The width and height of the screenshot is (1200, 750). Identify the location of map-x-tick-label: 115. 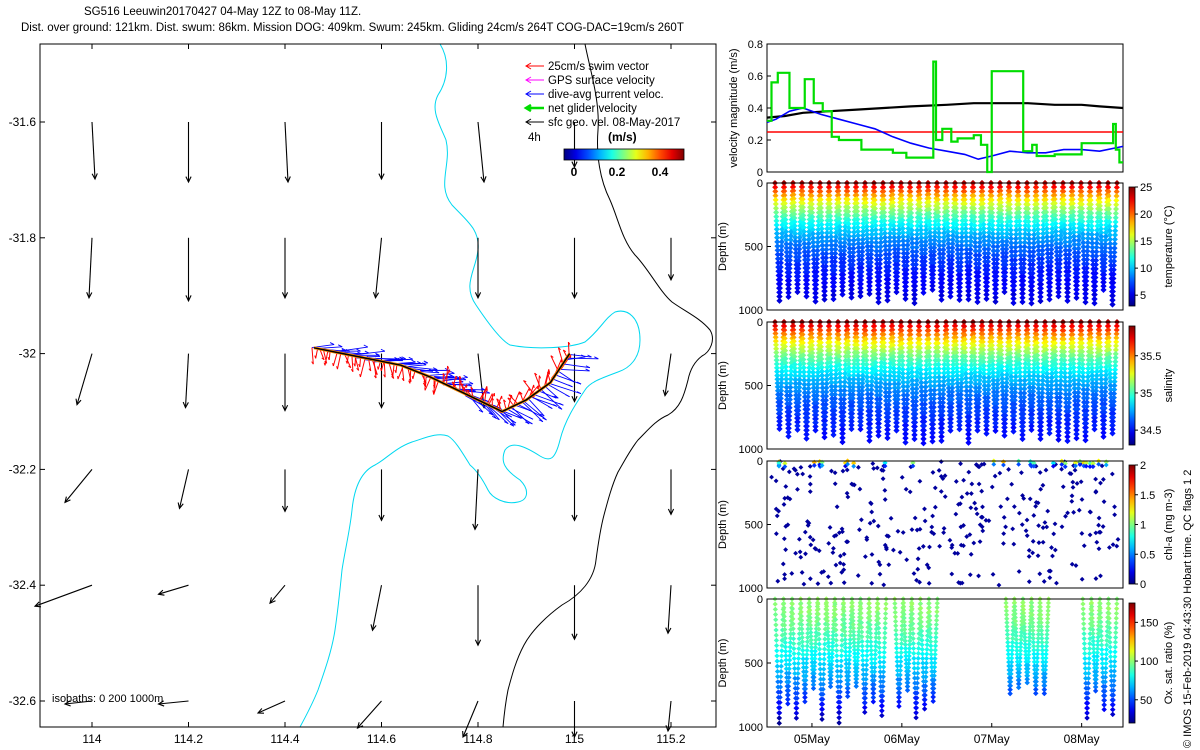
(574, 739).